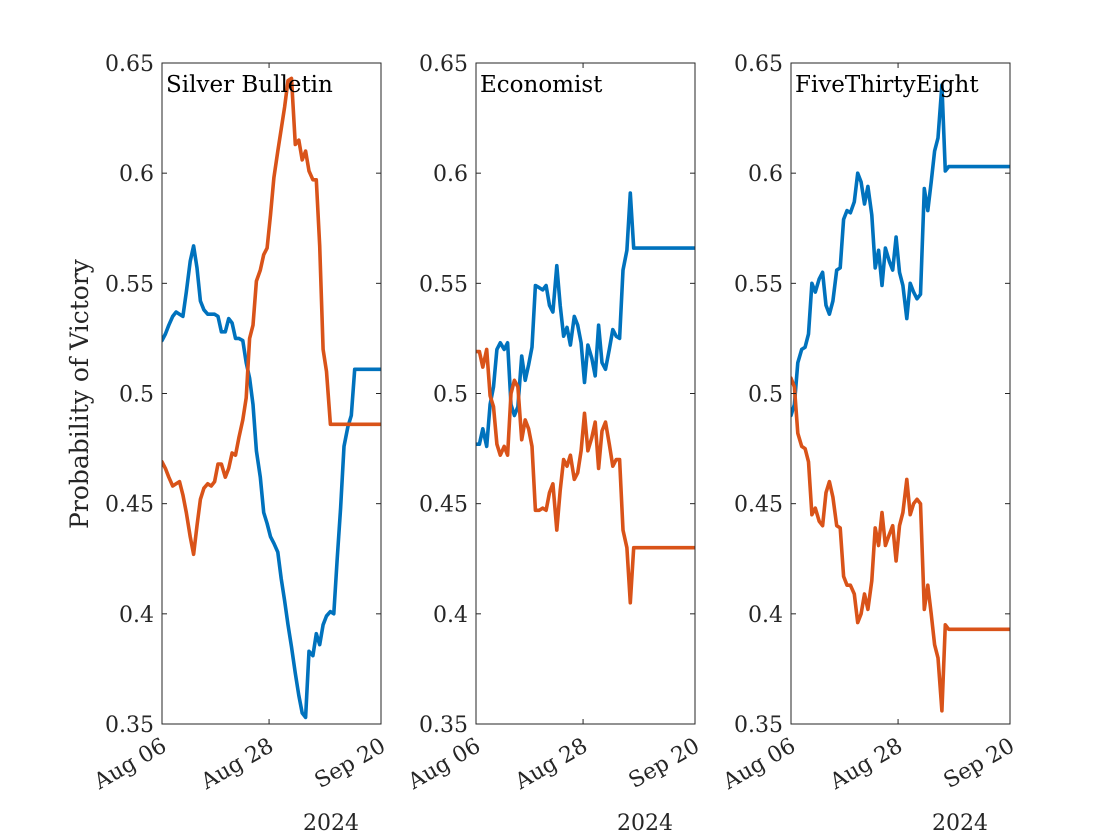  What do you see at coordinates (887, 85) in the screenshot?
I see `panel-title: FiveThirtyEight` at bounding box center [887, 85].